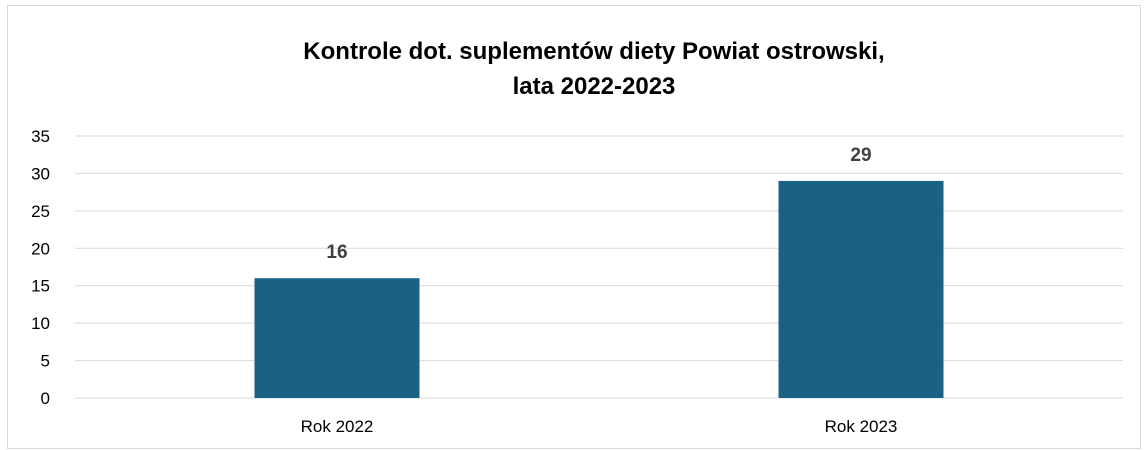 The width and height of the screenshot is (1148, 450). Describe the element at coordinates (40, 173) in the screenshot. I see `y-tick-label: 30` at that location.